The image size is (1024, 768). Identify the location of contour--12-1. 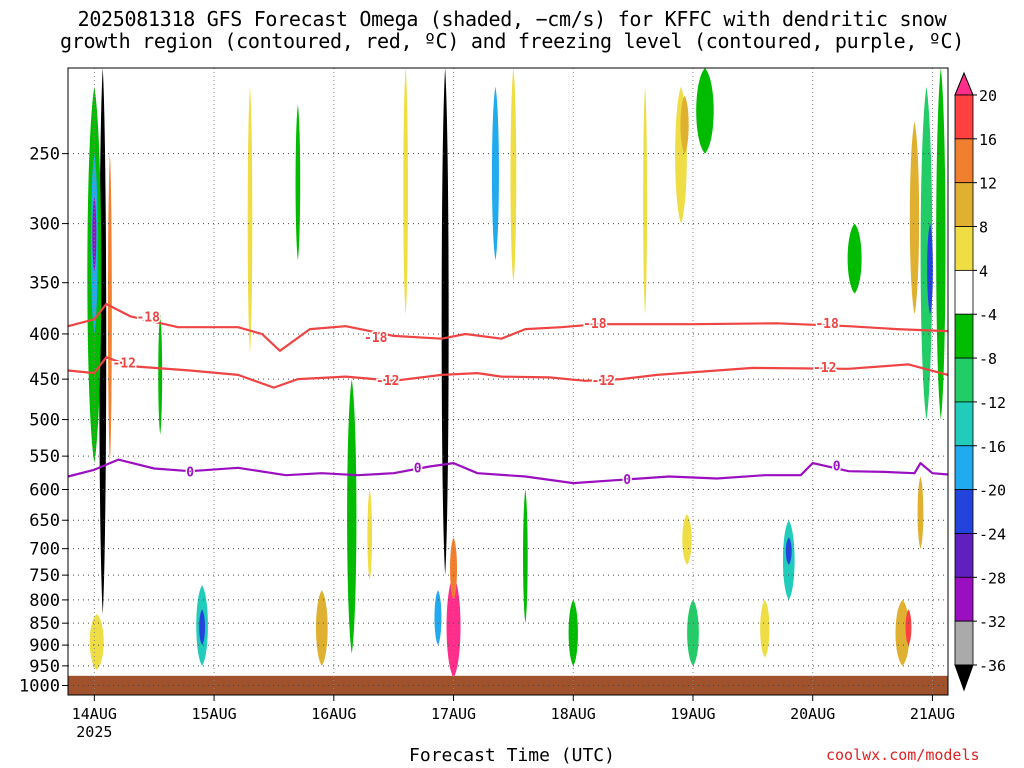
(508, 372).